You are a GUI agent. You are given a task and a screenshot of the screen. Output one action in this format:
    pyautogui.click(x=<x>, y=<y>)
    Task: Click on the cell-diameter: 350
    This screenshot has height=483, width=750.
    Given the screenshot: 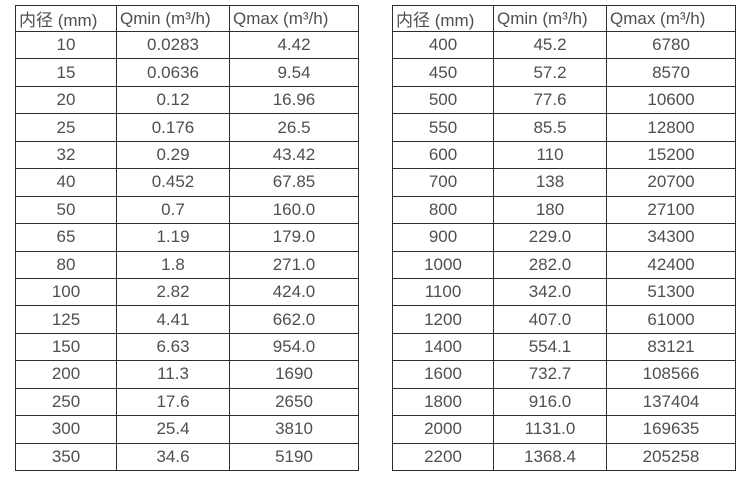 What is the action you would take?
    pyautogui.click(x=66, y=457)
    